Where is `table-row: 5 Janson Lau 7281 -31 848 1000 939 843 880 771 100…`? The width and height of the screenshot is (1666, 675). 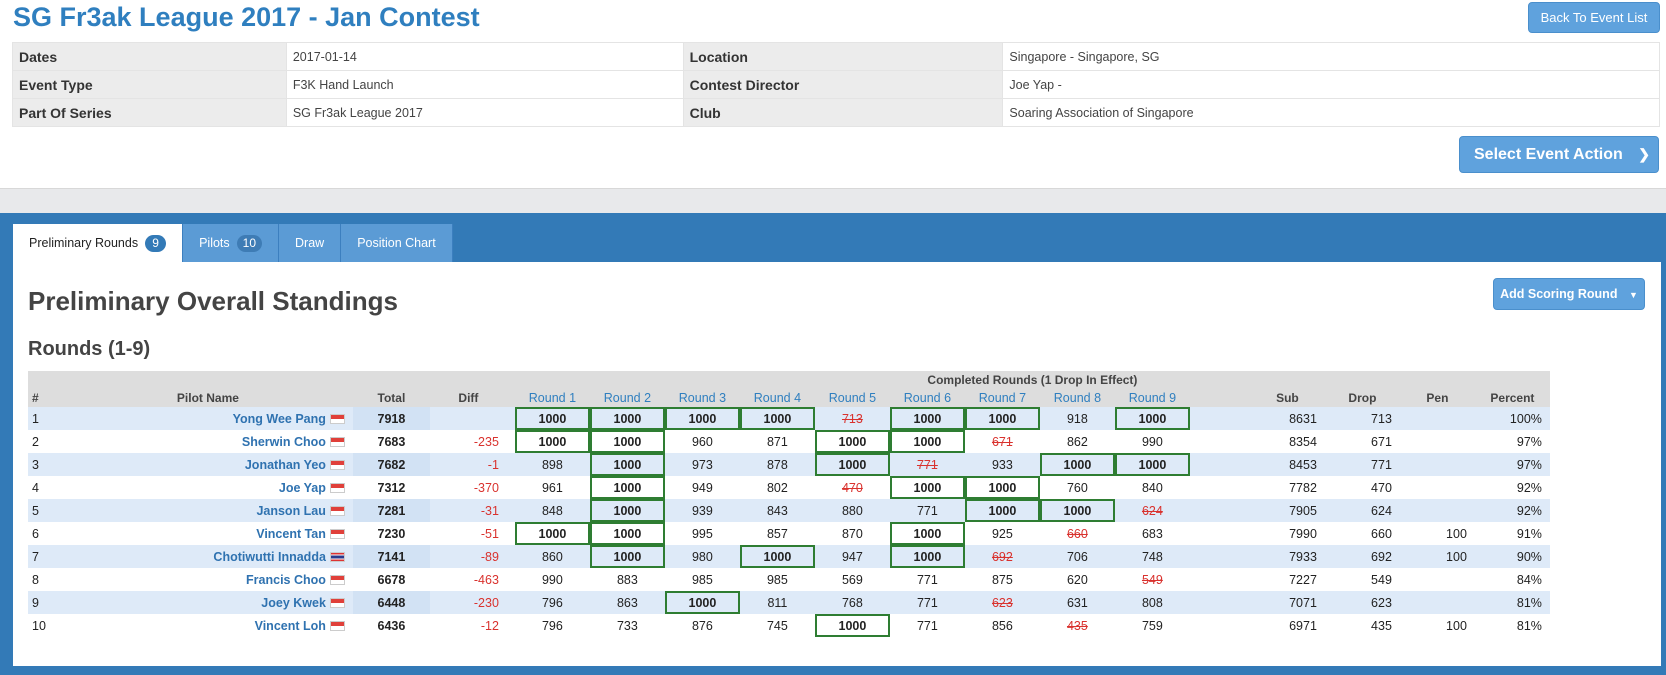
table-row: 5 Janson Lau 7281 -31 848 1000 939 843 880 771 100… is located at coordinates (789, 510).